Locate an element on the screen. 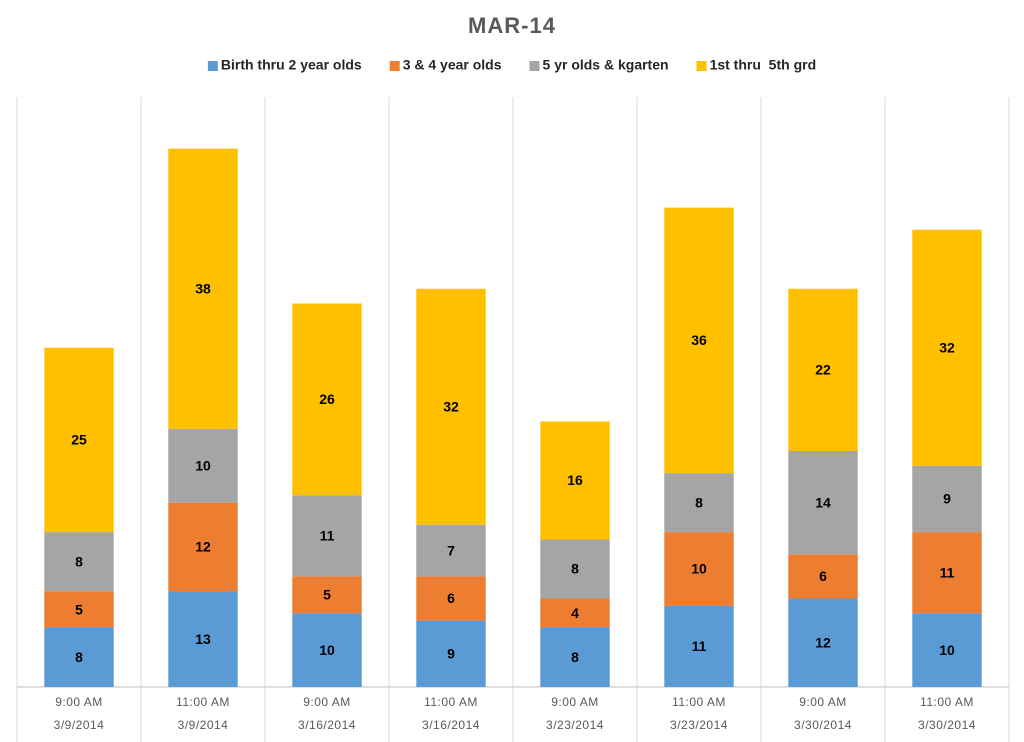 This screenshot has height=742, width=1024. data-label: 14 is located at coordinates (823, 502).